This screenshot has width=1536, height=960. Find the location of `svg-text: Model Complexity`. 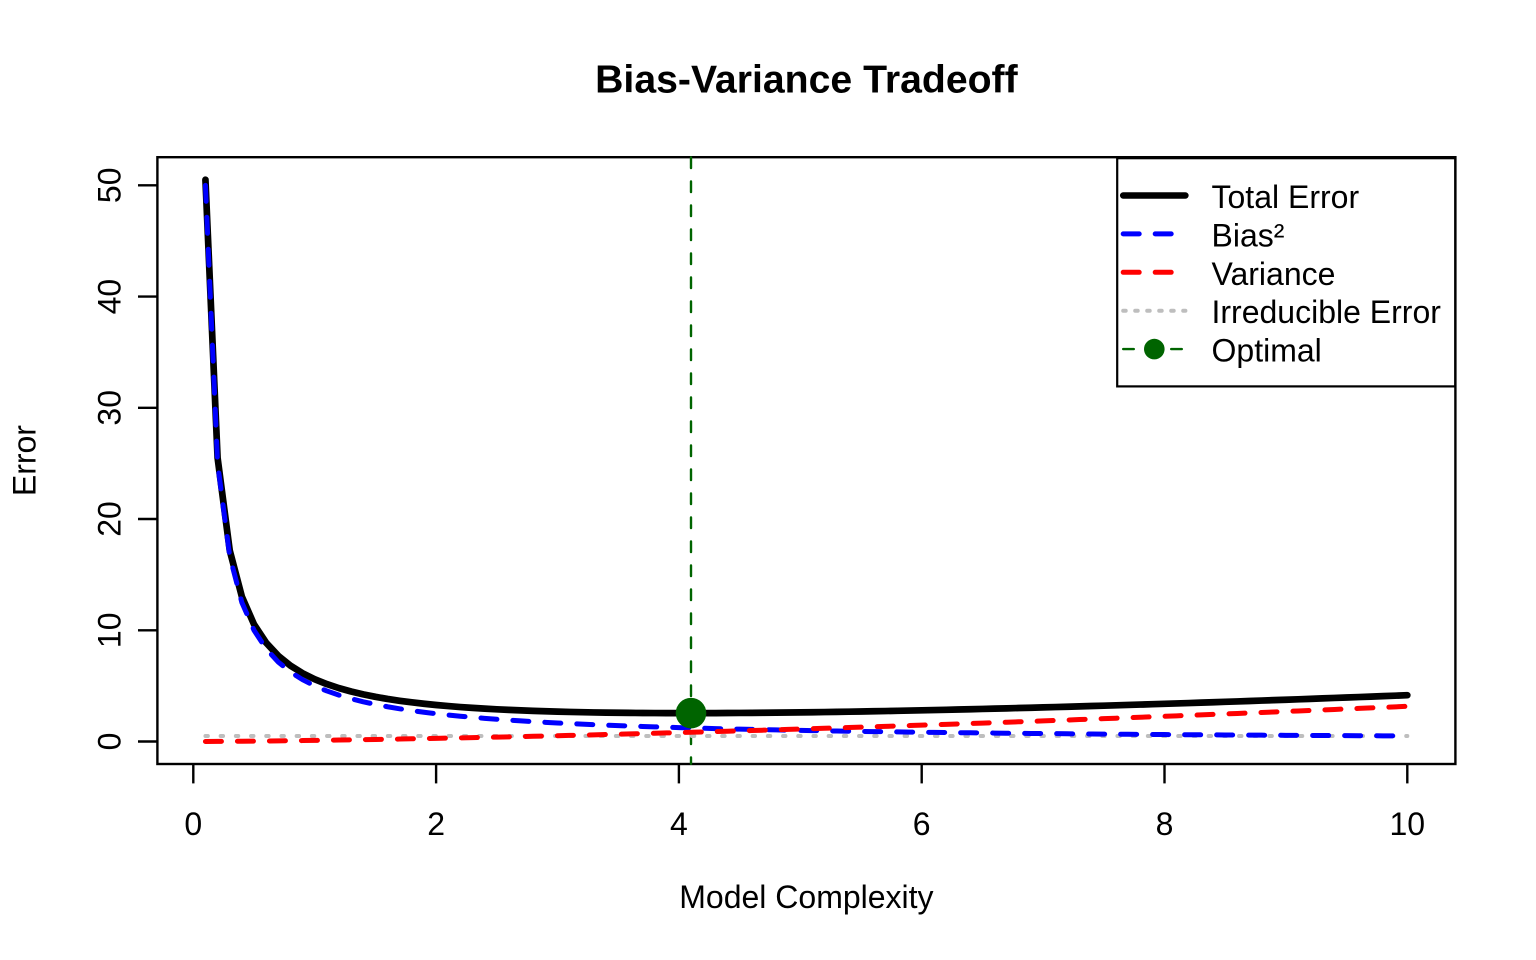

svg-text: Model Complexity is located at coordinates (806, 897).